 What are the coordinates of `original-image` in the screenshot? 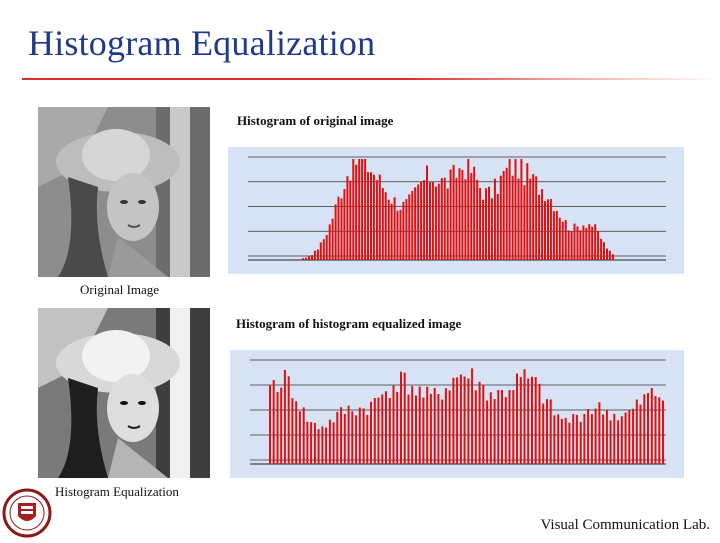 It's located at (124, 192).